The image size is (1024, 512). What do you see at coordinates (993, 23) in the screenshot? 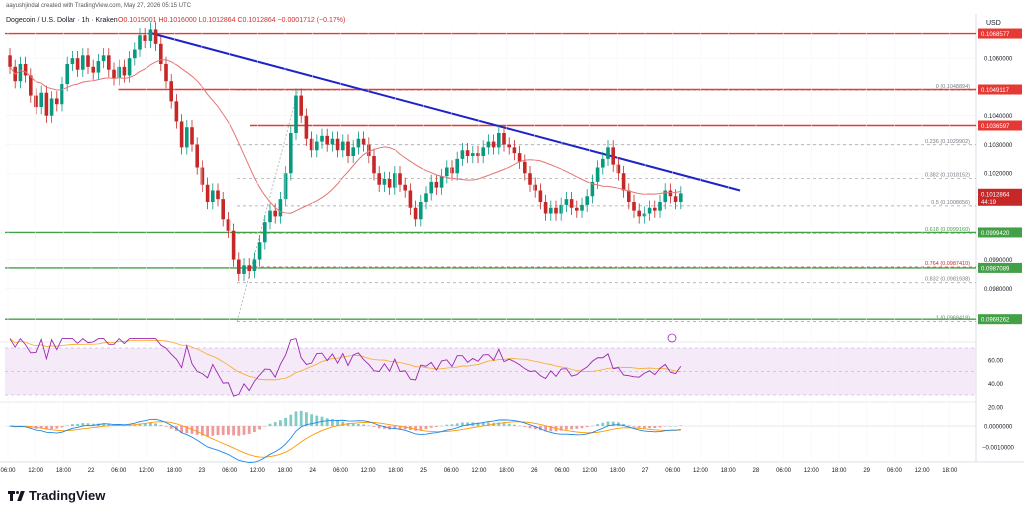
I see `currency-label: USD` at bounding box center [993, 23].